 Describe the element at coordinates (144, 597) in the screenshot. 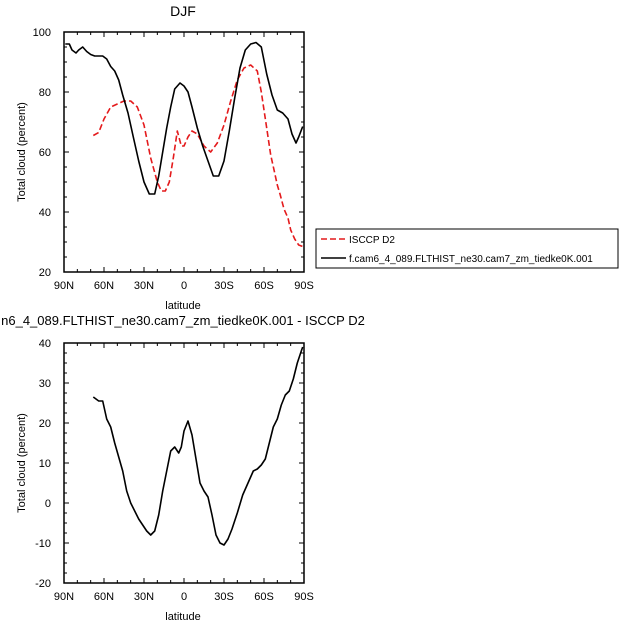

I see `bottom-xtick-label: 30N` at that location.